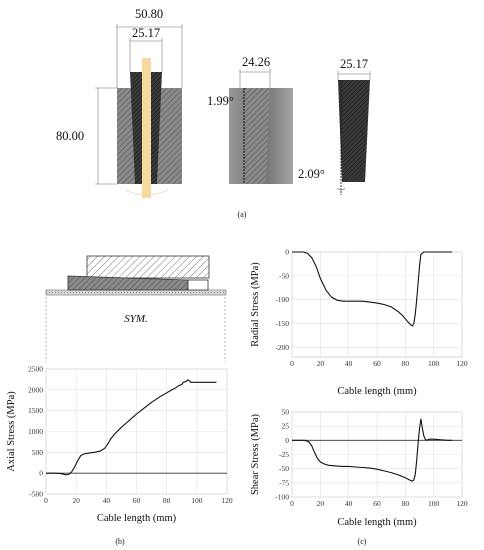  Describe the element at coordinates (131, 427) in the screenshot. I see `series-line-axial` at that location.